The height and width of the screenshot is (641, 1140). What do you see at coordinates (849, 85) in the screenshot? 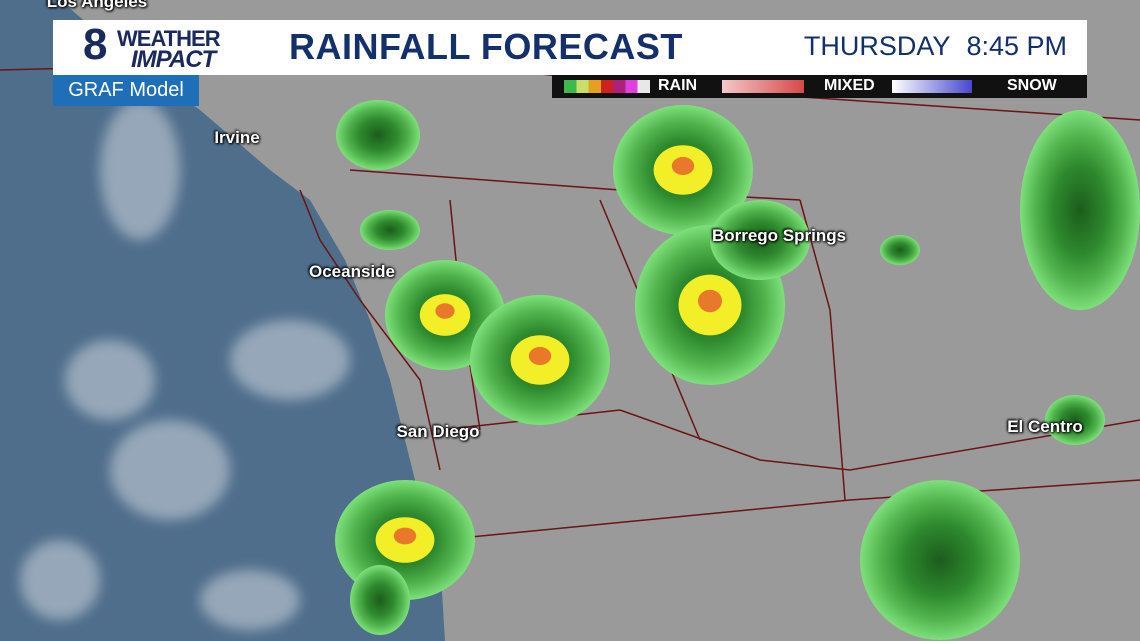
I see `legend-label-mixed: MIXED` at bounding box center [849, 85].